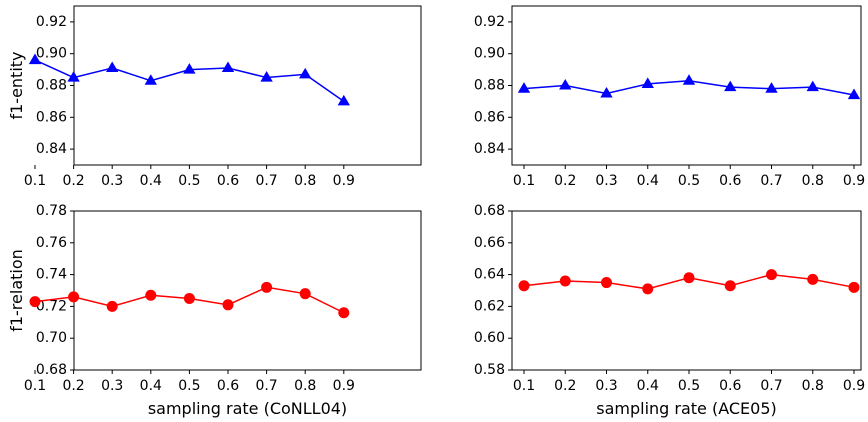  Describe the element at coordinates (489, 275) in the screenshot. I see `y-tick-label: 0.64` at that location.